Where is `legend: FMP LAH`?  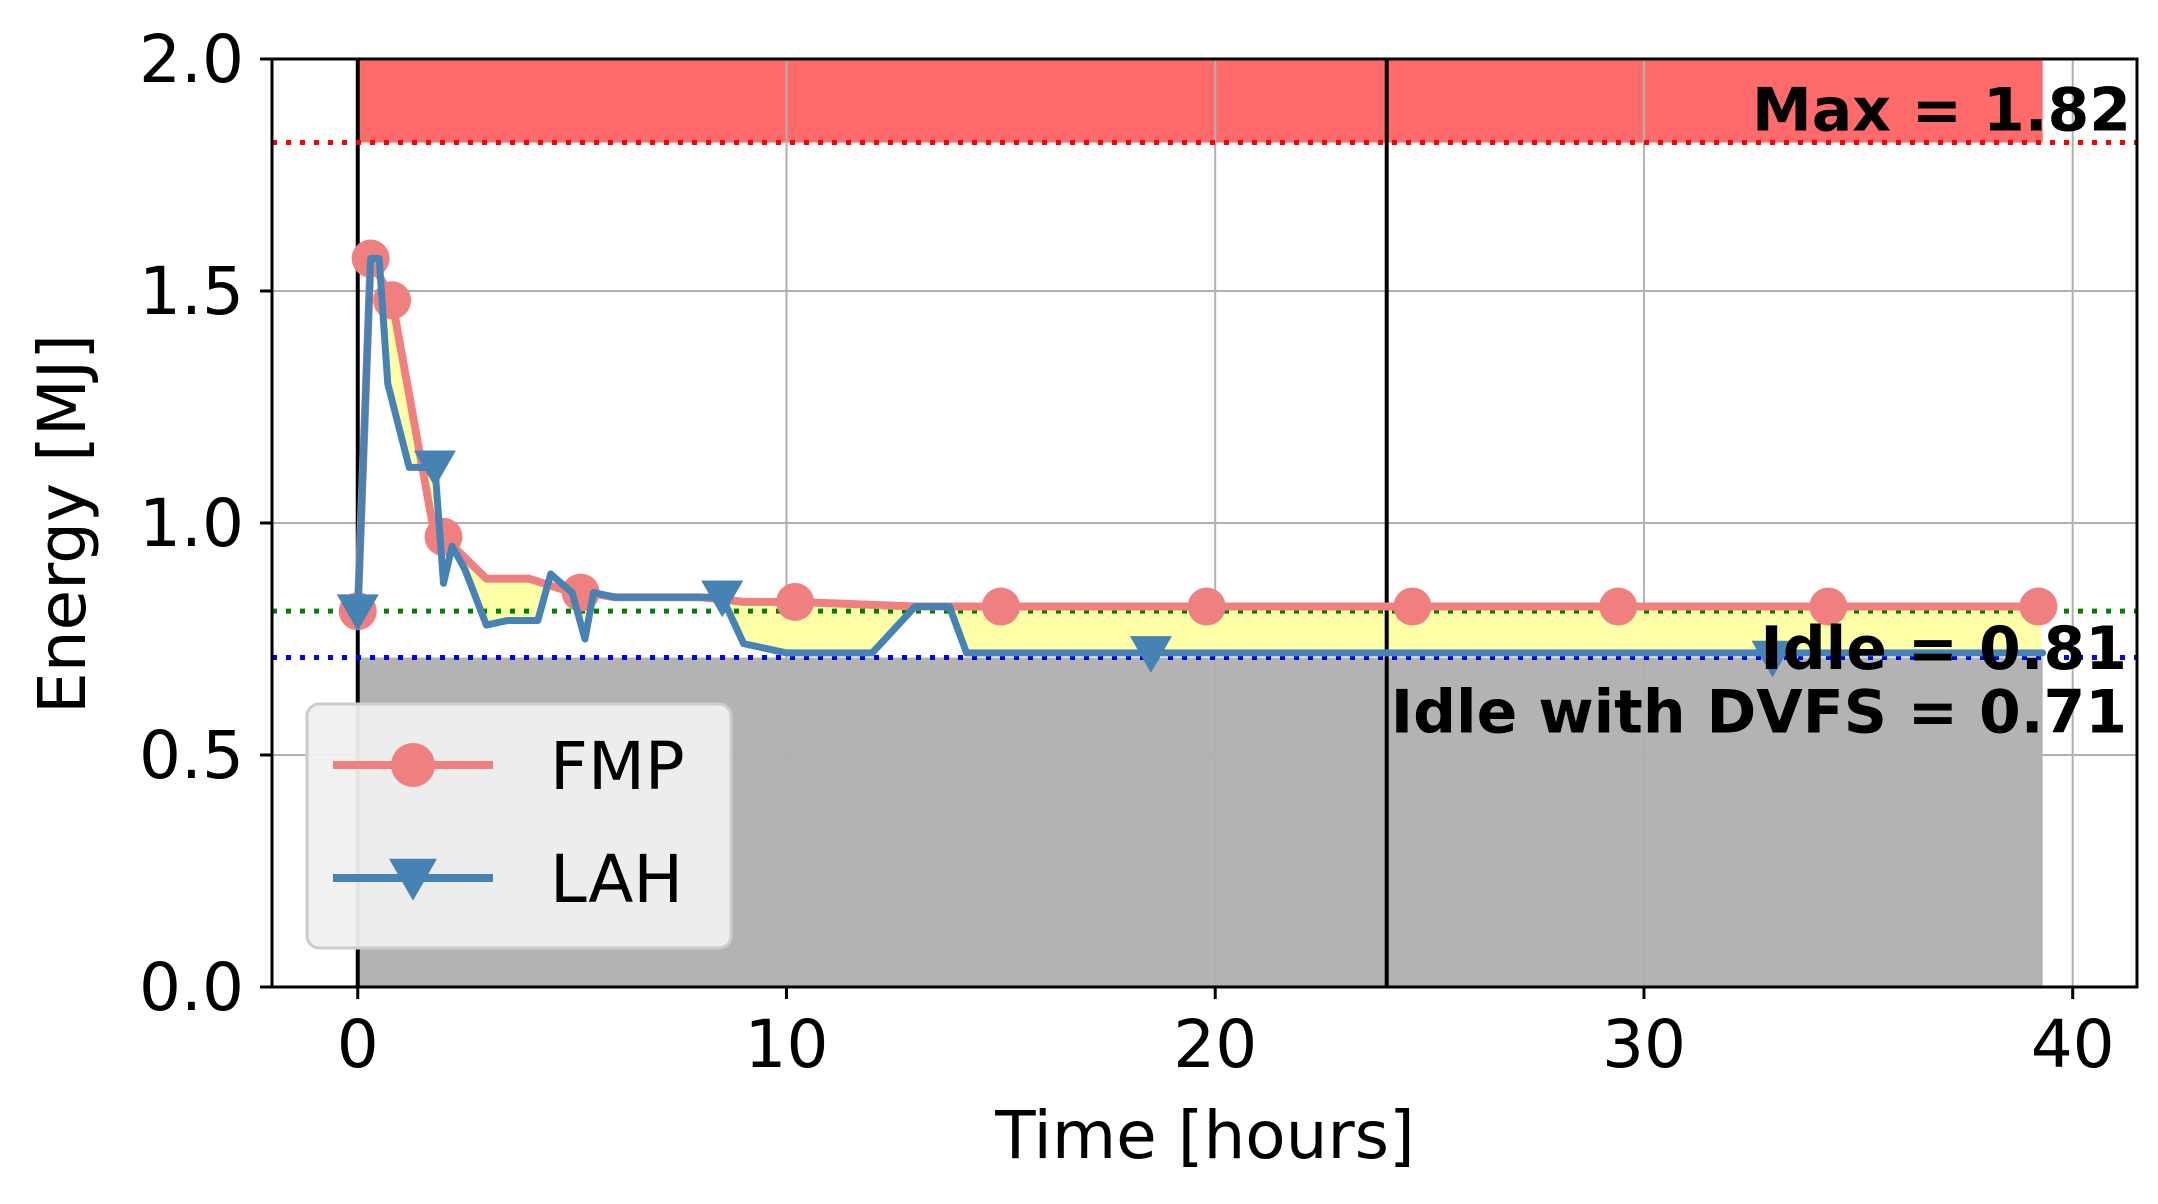
legend: FMP LAH is located at coordinates (519, 826).